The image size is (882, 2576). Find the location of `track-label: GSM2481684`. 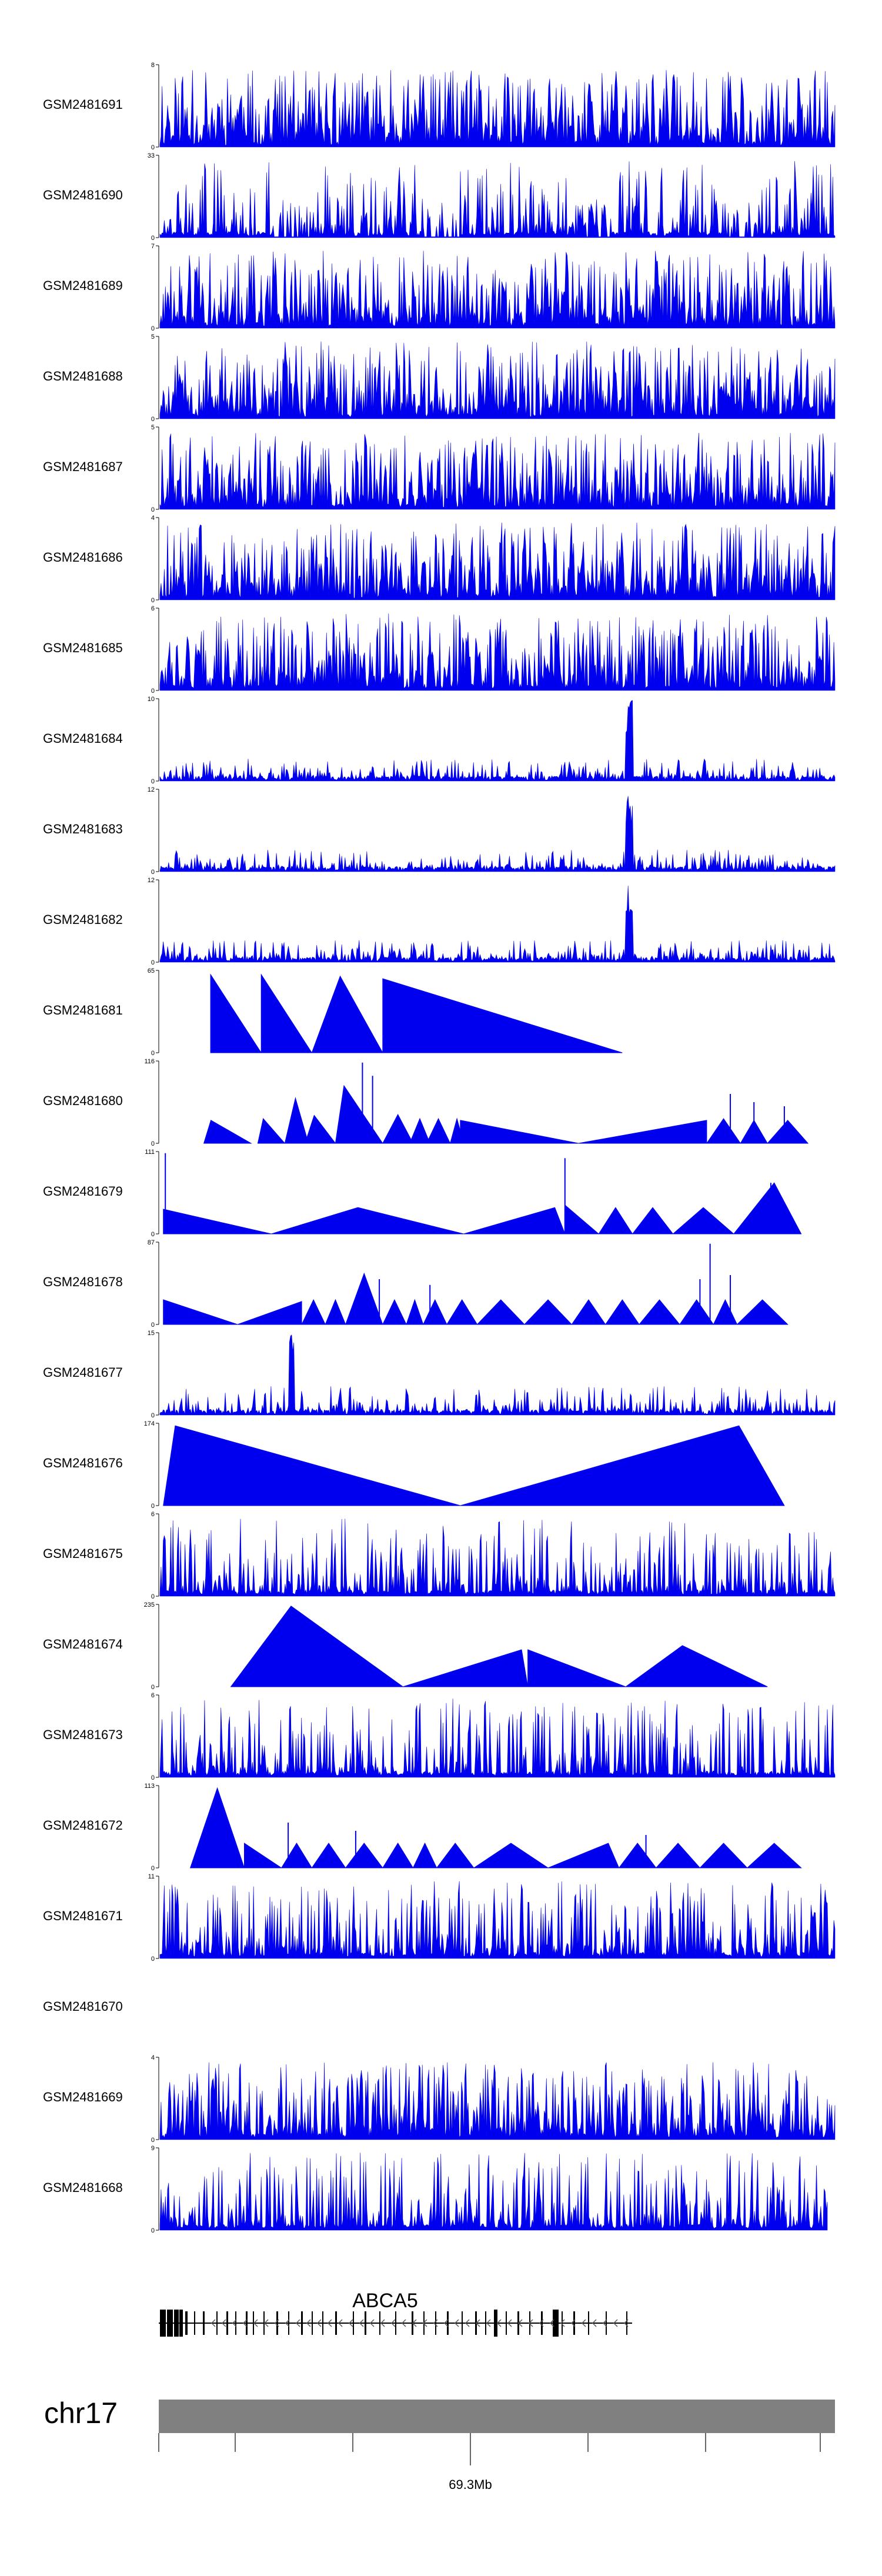

track-label: GSM2481684 is located at coordinates (83, 738).